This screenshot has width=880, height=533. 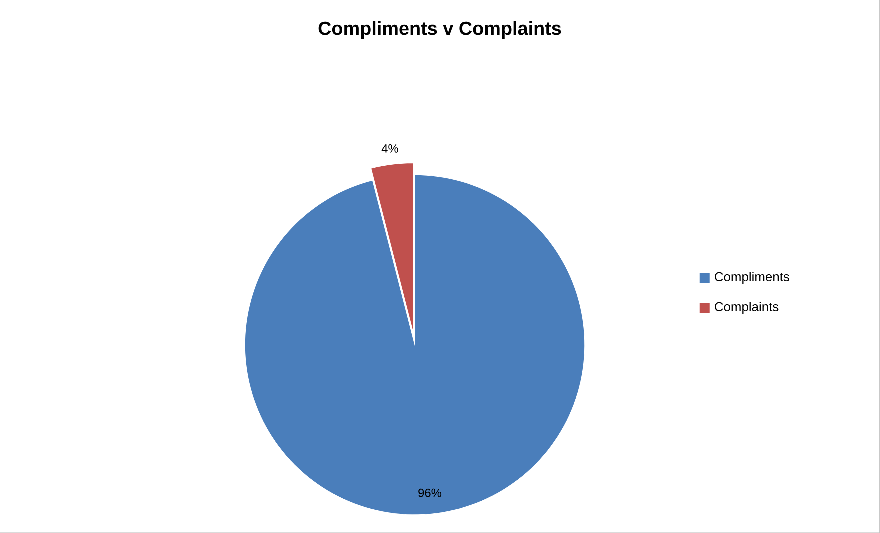 I want to click on data-label: 96%, so click(x=430, y=493).